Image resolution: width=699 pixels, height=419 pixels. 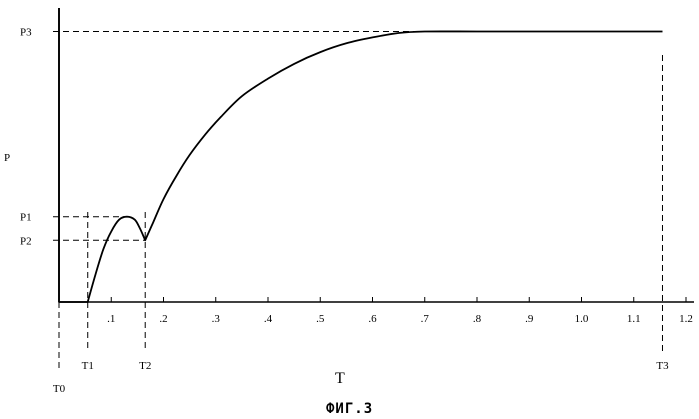 I want to click on time-marker-label-t3: T3, so click(x=662, y=366).